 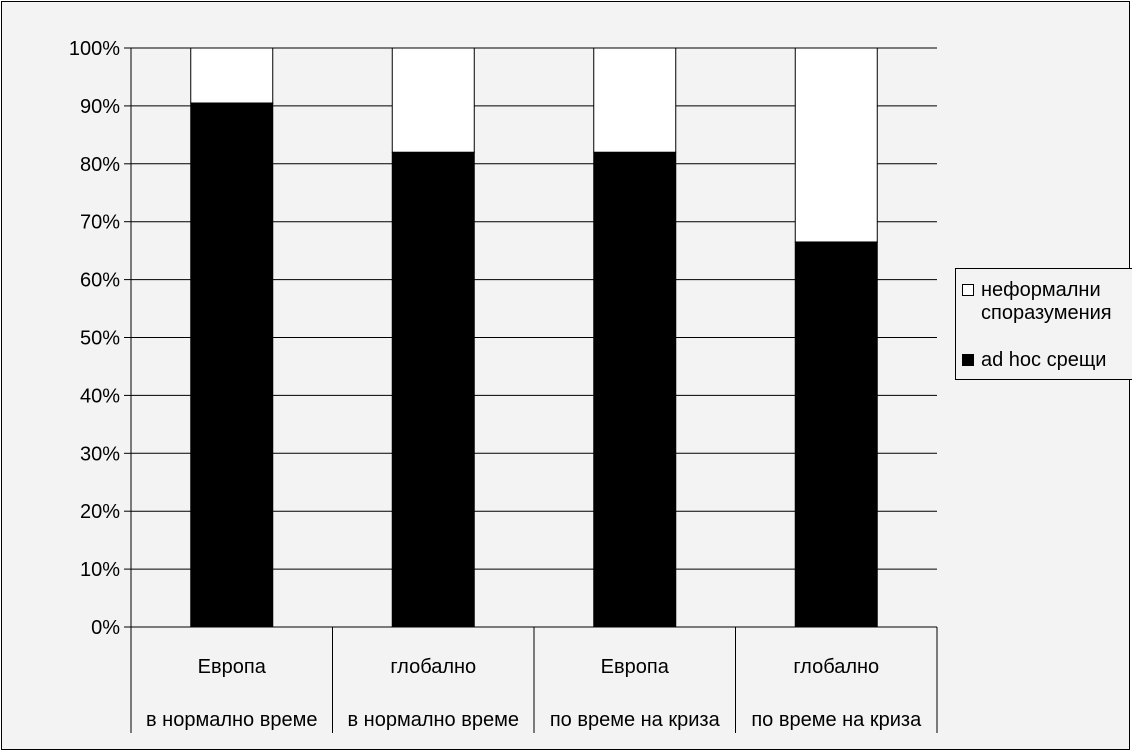 What do you see at coordinates (100, 339) in the screenshot?
I see `y-tick-label: 50%` at bounding box center [100, 339].